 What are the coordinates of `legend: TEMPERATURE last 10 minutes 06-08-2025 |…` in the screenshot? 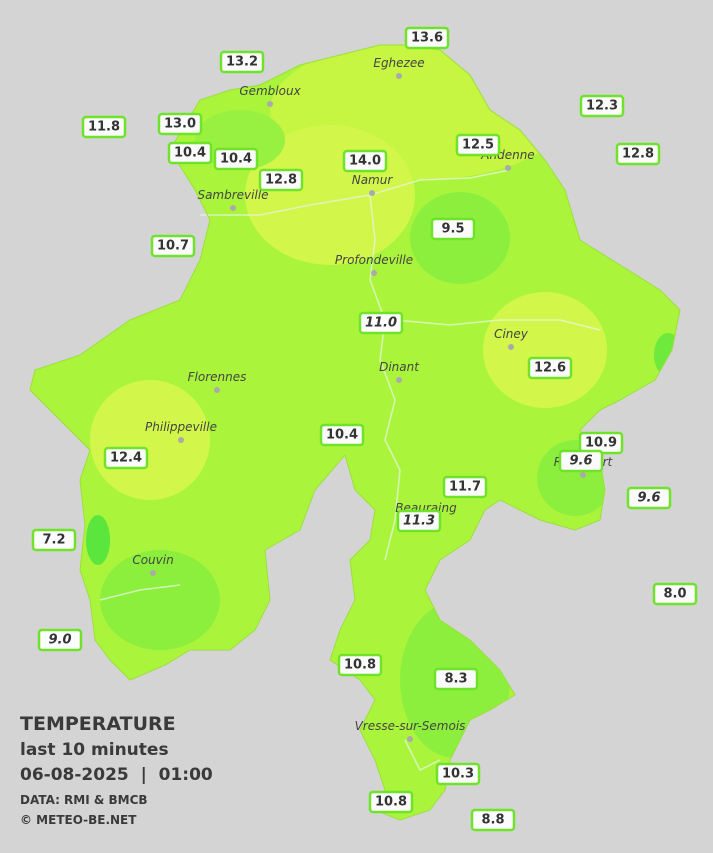 It's located at (116, 770).